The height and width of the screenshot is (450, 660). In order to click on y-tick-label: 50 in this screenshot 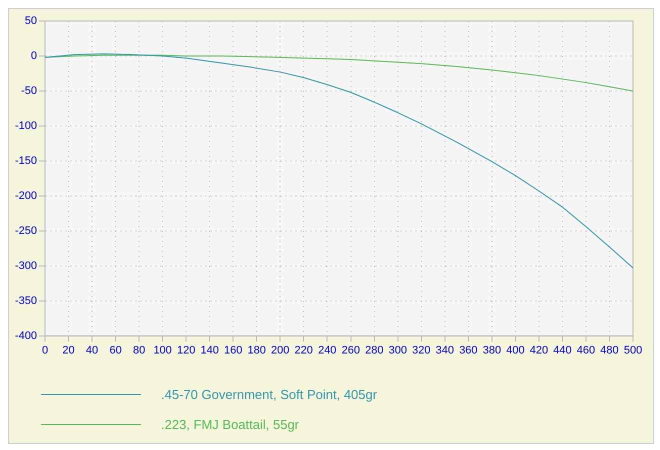, I will do `click(31, 21)`.